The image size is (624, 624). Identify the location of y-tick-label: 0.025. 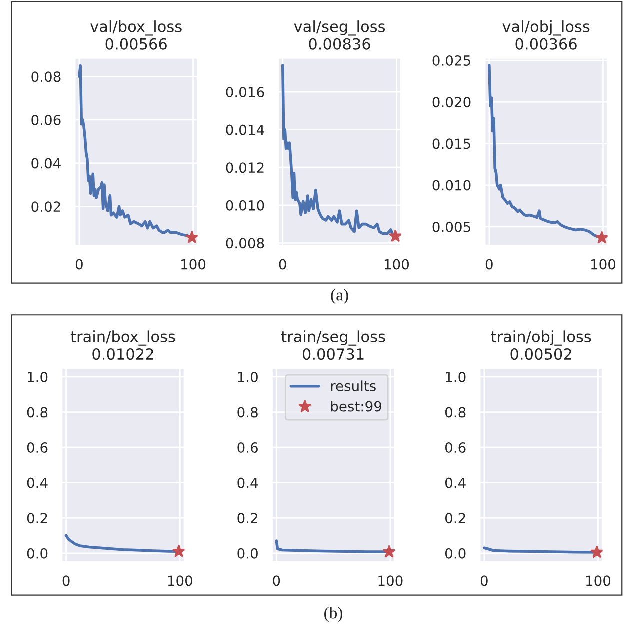
(451, 60).